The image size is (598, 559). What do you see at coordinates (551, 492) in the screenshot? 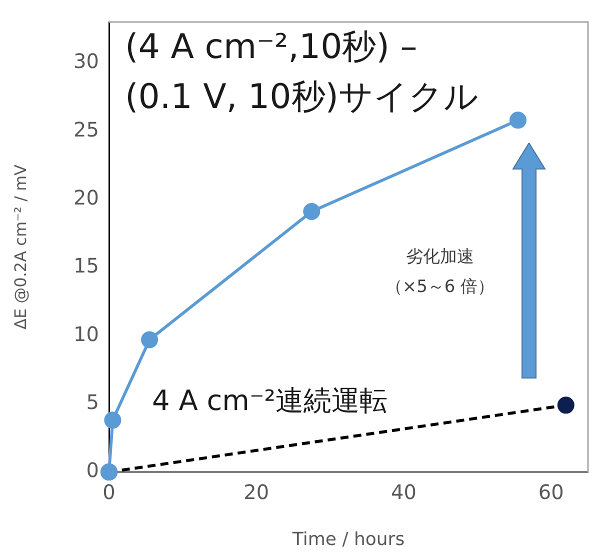
I see `x-tick-label: 60` at bounding box center [551, 492].